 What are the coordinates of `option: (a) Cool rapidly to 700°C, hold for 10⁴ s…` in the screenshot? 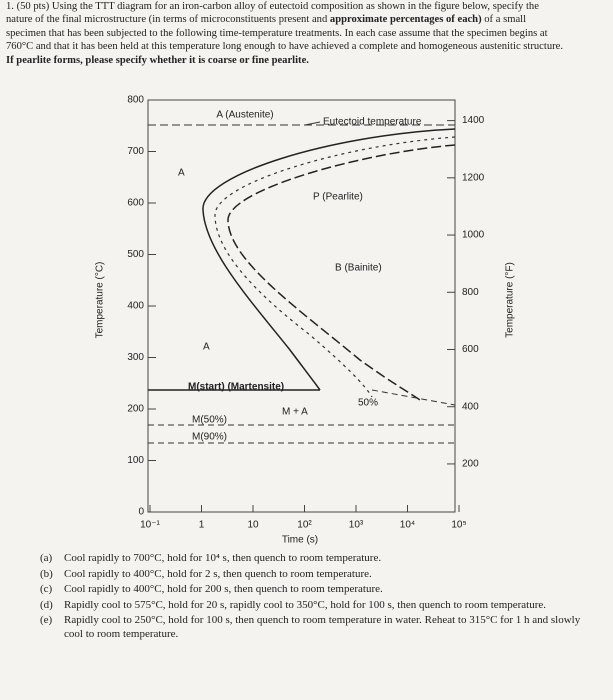 It's located at (314, 559).